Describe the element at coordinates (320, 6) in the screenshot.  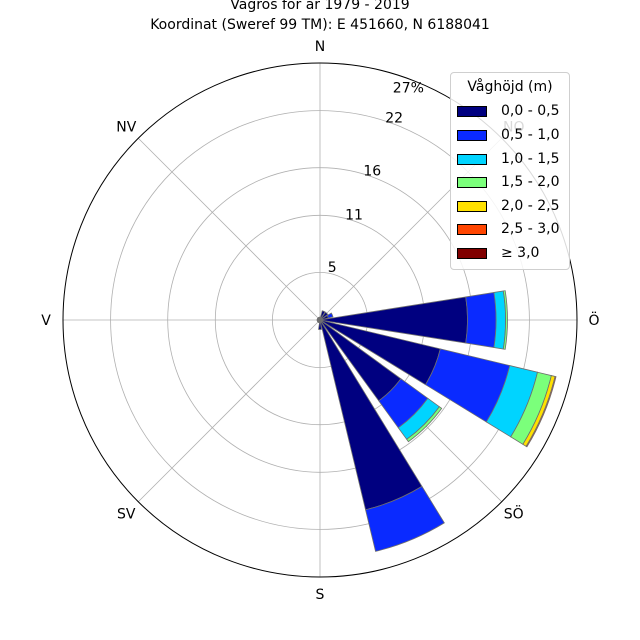
I see `chart-title: Vågros för år 1979 - 2019` at that location.